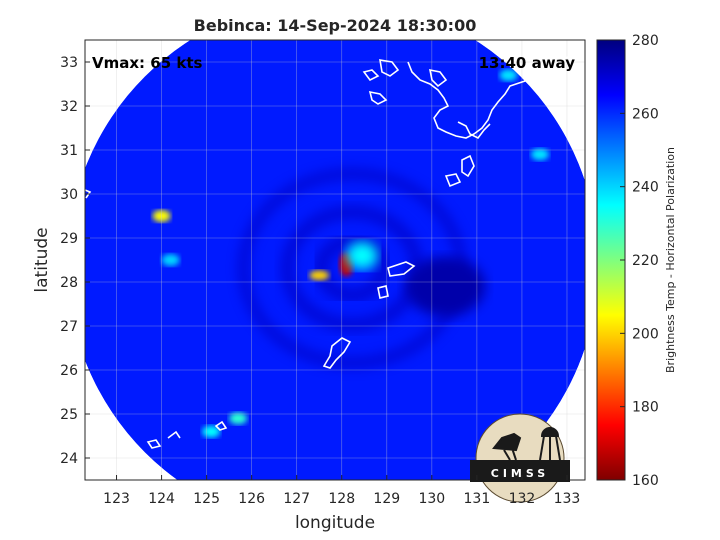 The image size is (720, 540). What do you see at coordinates (69, 371) in the screenshot?
I see `y-tick-label: 26` at bounding box center [69, 371].